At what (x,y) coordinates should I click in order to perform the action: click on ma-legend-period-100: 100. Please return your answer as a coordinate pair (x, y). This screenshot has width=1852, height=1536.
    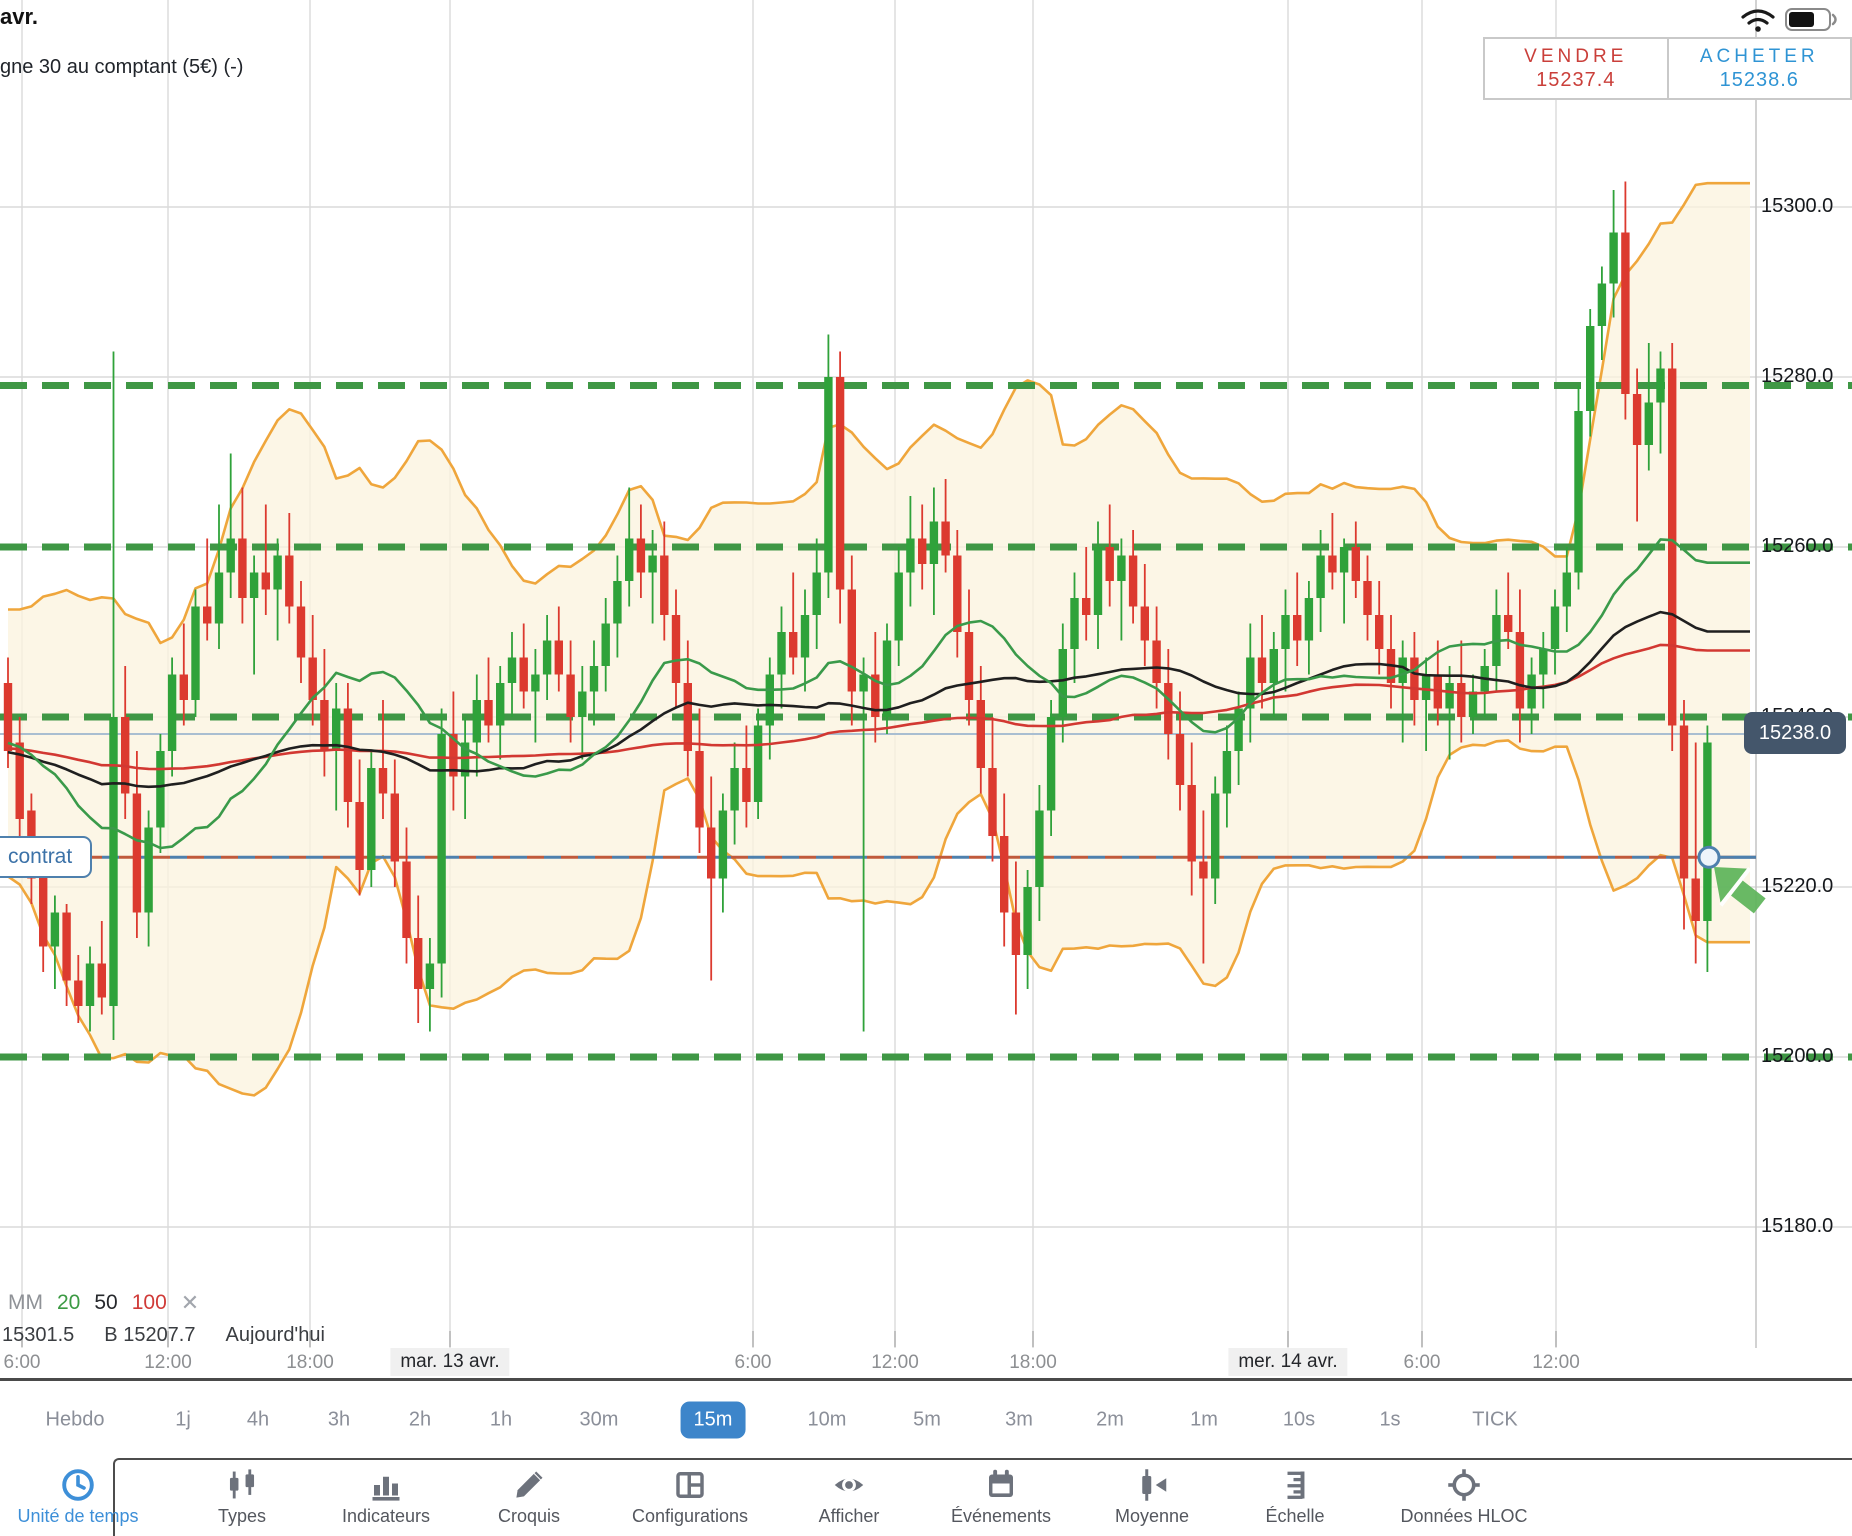
    Looking at the image, I should click on (149, 1302).